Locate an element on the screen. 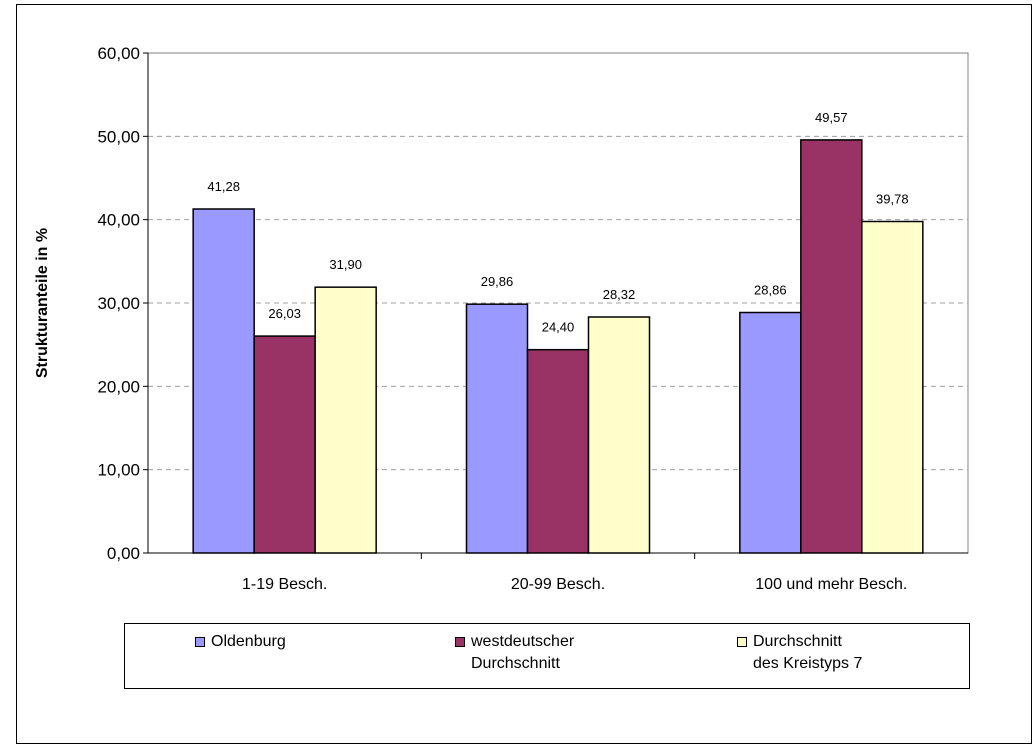  y-tick-label: 60,00 is located at coordinates (118, 53).